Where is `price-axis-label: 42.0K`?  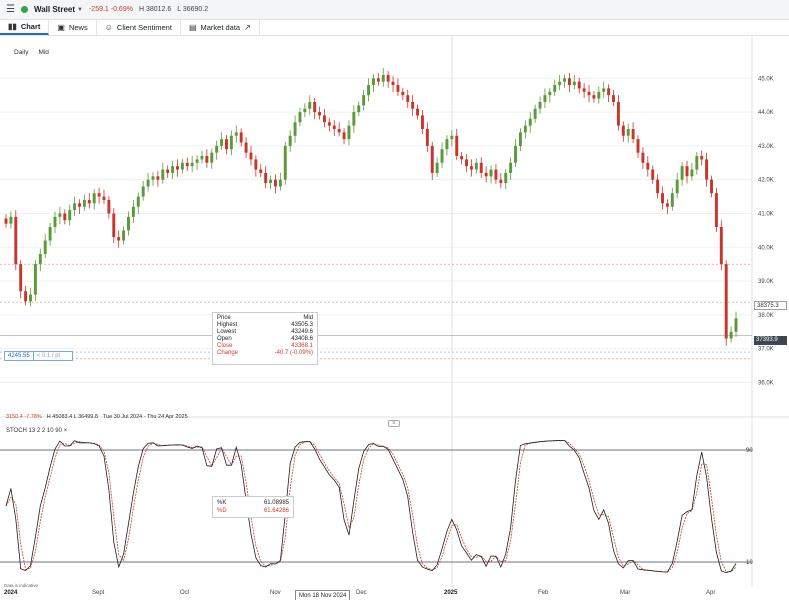 price-axis-label: 42.0K is located at coordinates (766, 181).